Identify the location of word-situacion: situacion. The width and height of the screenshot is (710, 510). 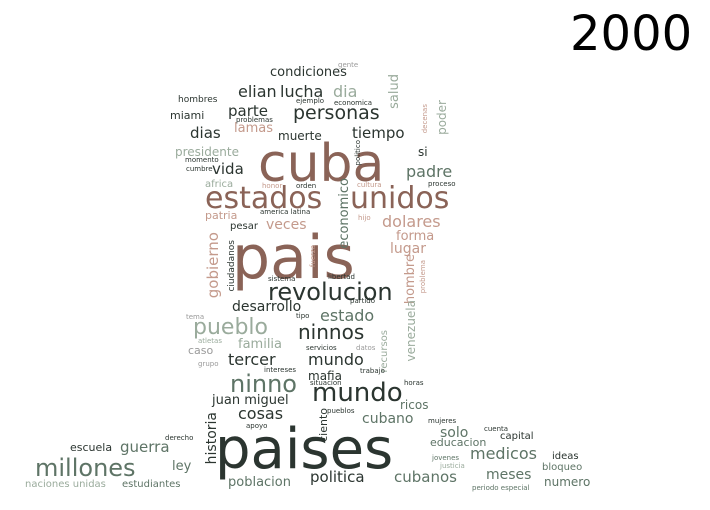
(326, 383).